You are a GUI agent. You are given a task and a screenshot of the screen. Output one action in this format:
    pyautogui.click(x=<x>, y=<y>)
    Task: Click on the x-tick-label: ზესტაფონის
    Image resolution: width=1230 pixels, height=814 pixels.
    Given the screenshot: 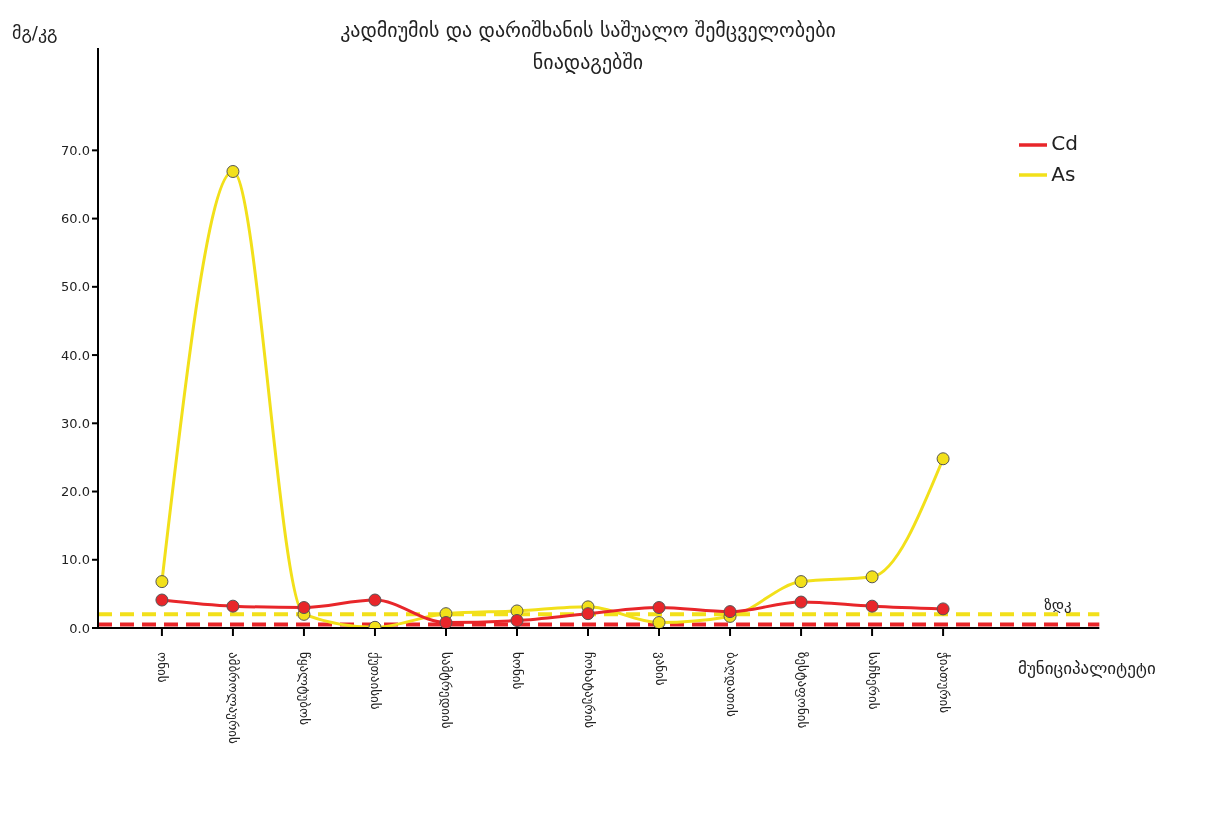 What is the action you would take?
    pyautogui.click(x=802, y=690)
    